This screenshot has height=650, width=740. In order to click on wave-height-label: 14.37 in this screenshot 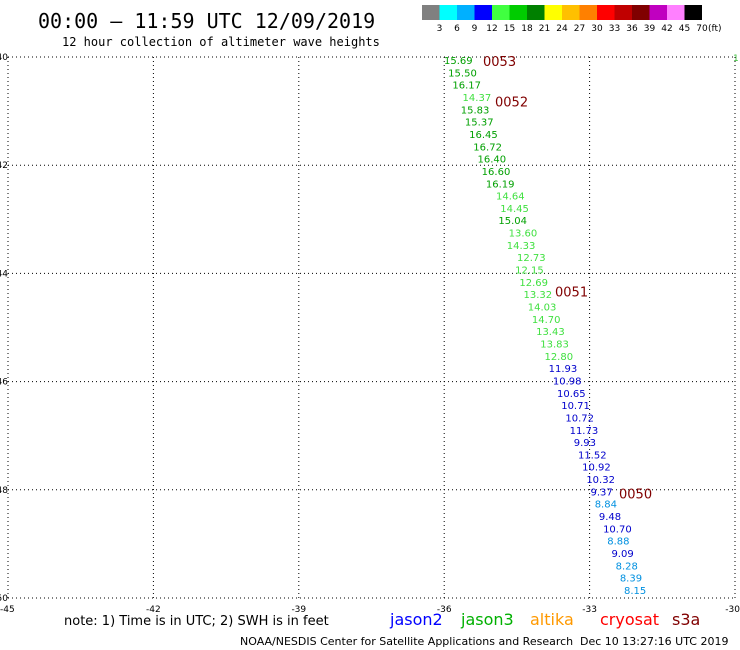, I will do `click(477, 98)`.